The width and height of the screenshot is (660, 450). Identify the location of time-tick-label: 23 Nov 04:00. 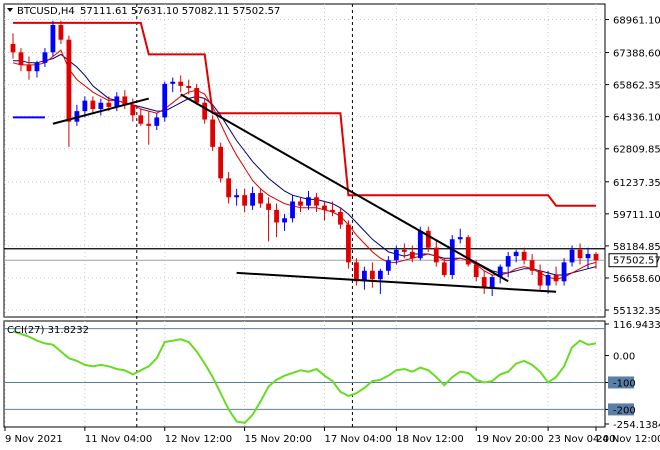
(581, 439).